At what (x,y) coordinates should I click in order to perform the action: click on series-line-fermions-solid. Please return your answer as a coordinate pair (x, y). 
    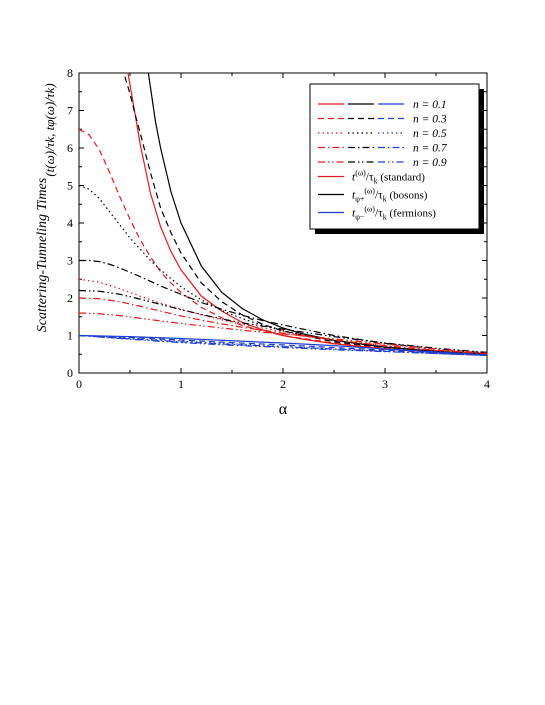
    Looking at the image, I should click on (283, 345).